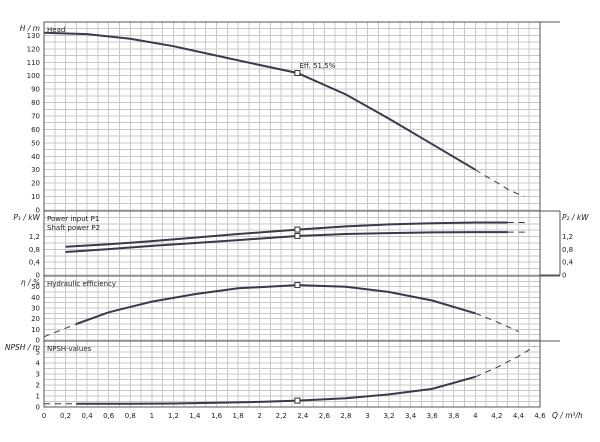 This screenshot has width=600, height=442. Describe the element at coordinates (325, 416) in the screenshot. I see `x-tick-label: 2,6` at that location.